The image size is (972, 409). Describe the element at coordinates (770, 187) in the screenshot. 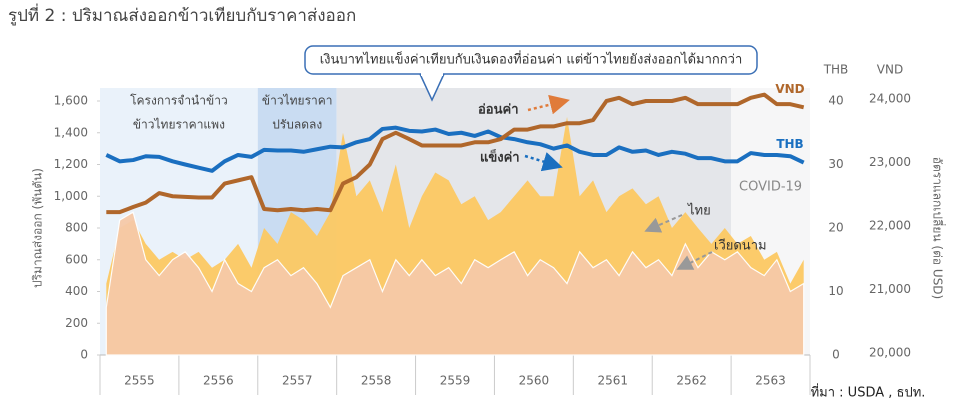

I see `region-label: COVID-19` at that location.